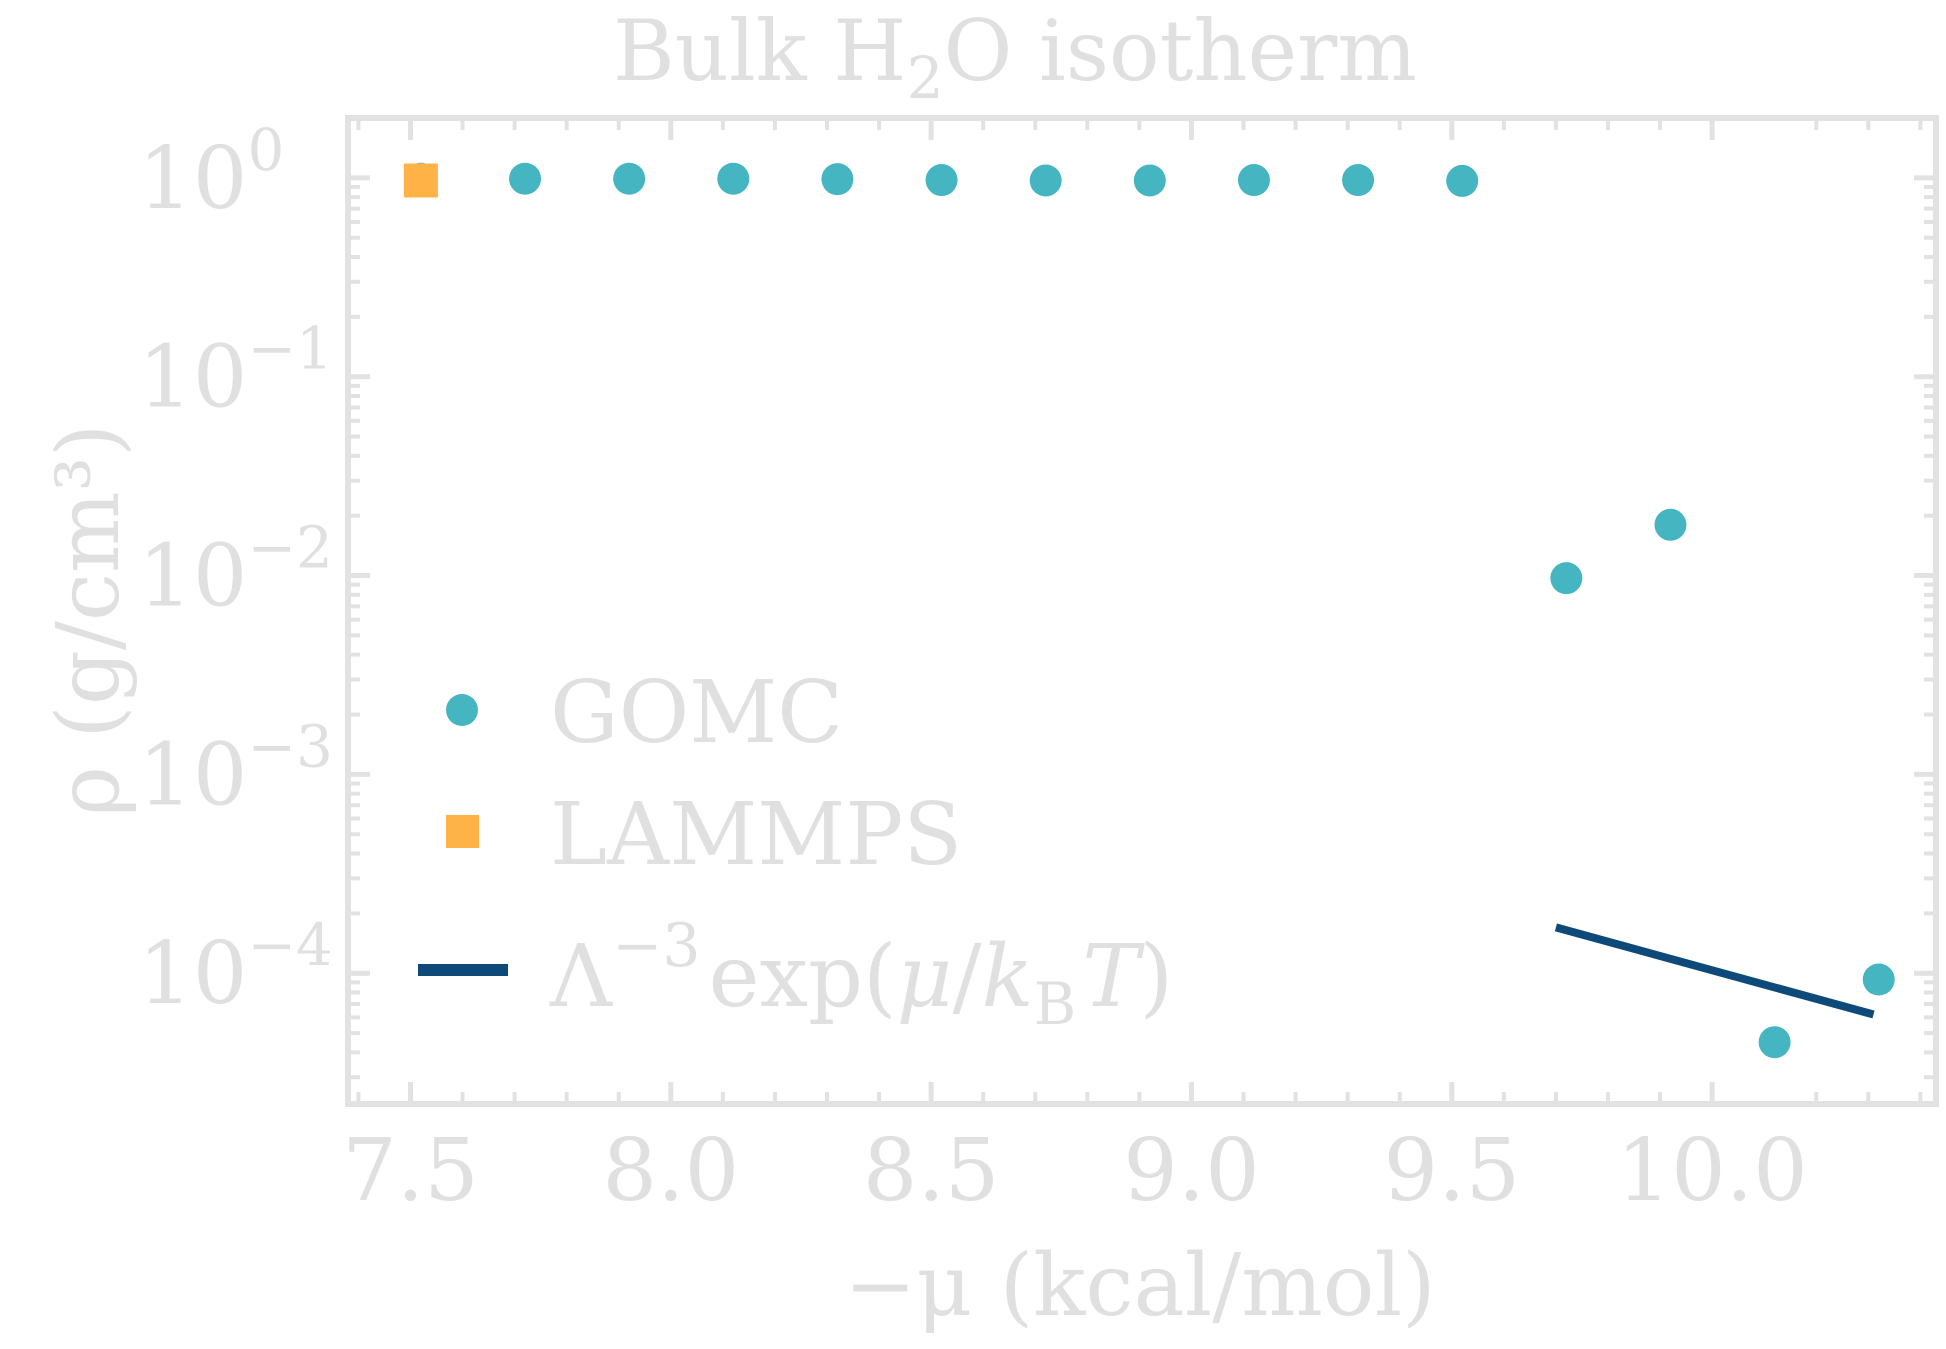  Describe the element at coordinates (235, 768) in the screenshot. I see `y-tick-label: 10⁻³` at that location.